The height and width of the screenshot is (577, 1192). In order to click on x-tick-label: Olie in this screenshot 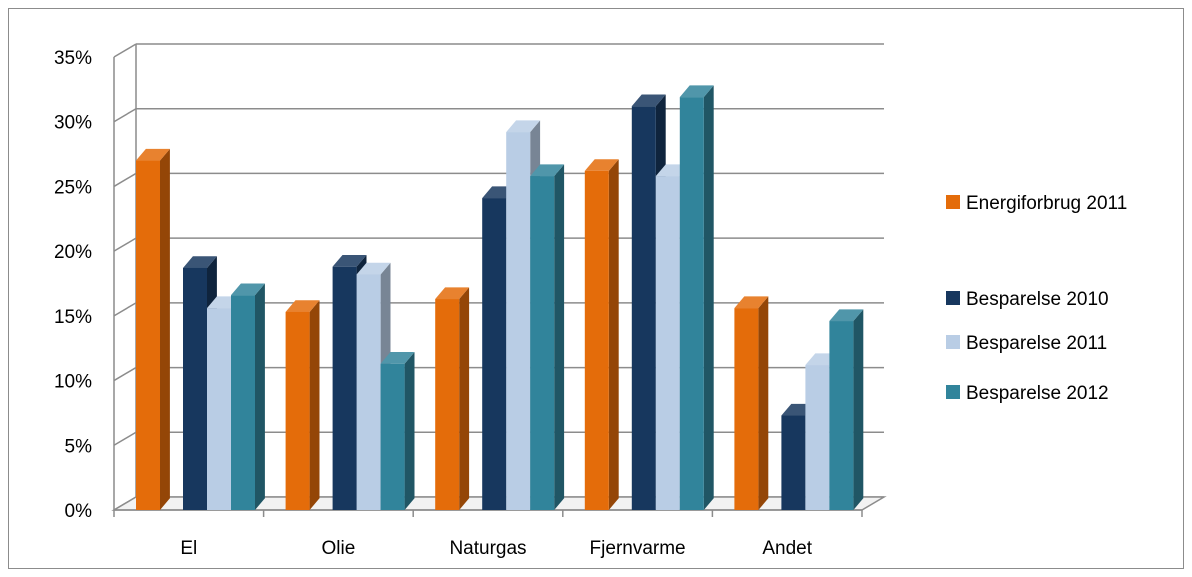, I will do `click(339, 548)`.